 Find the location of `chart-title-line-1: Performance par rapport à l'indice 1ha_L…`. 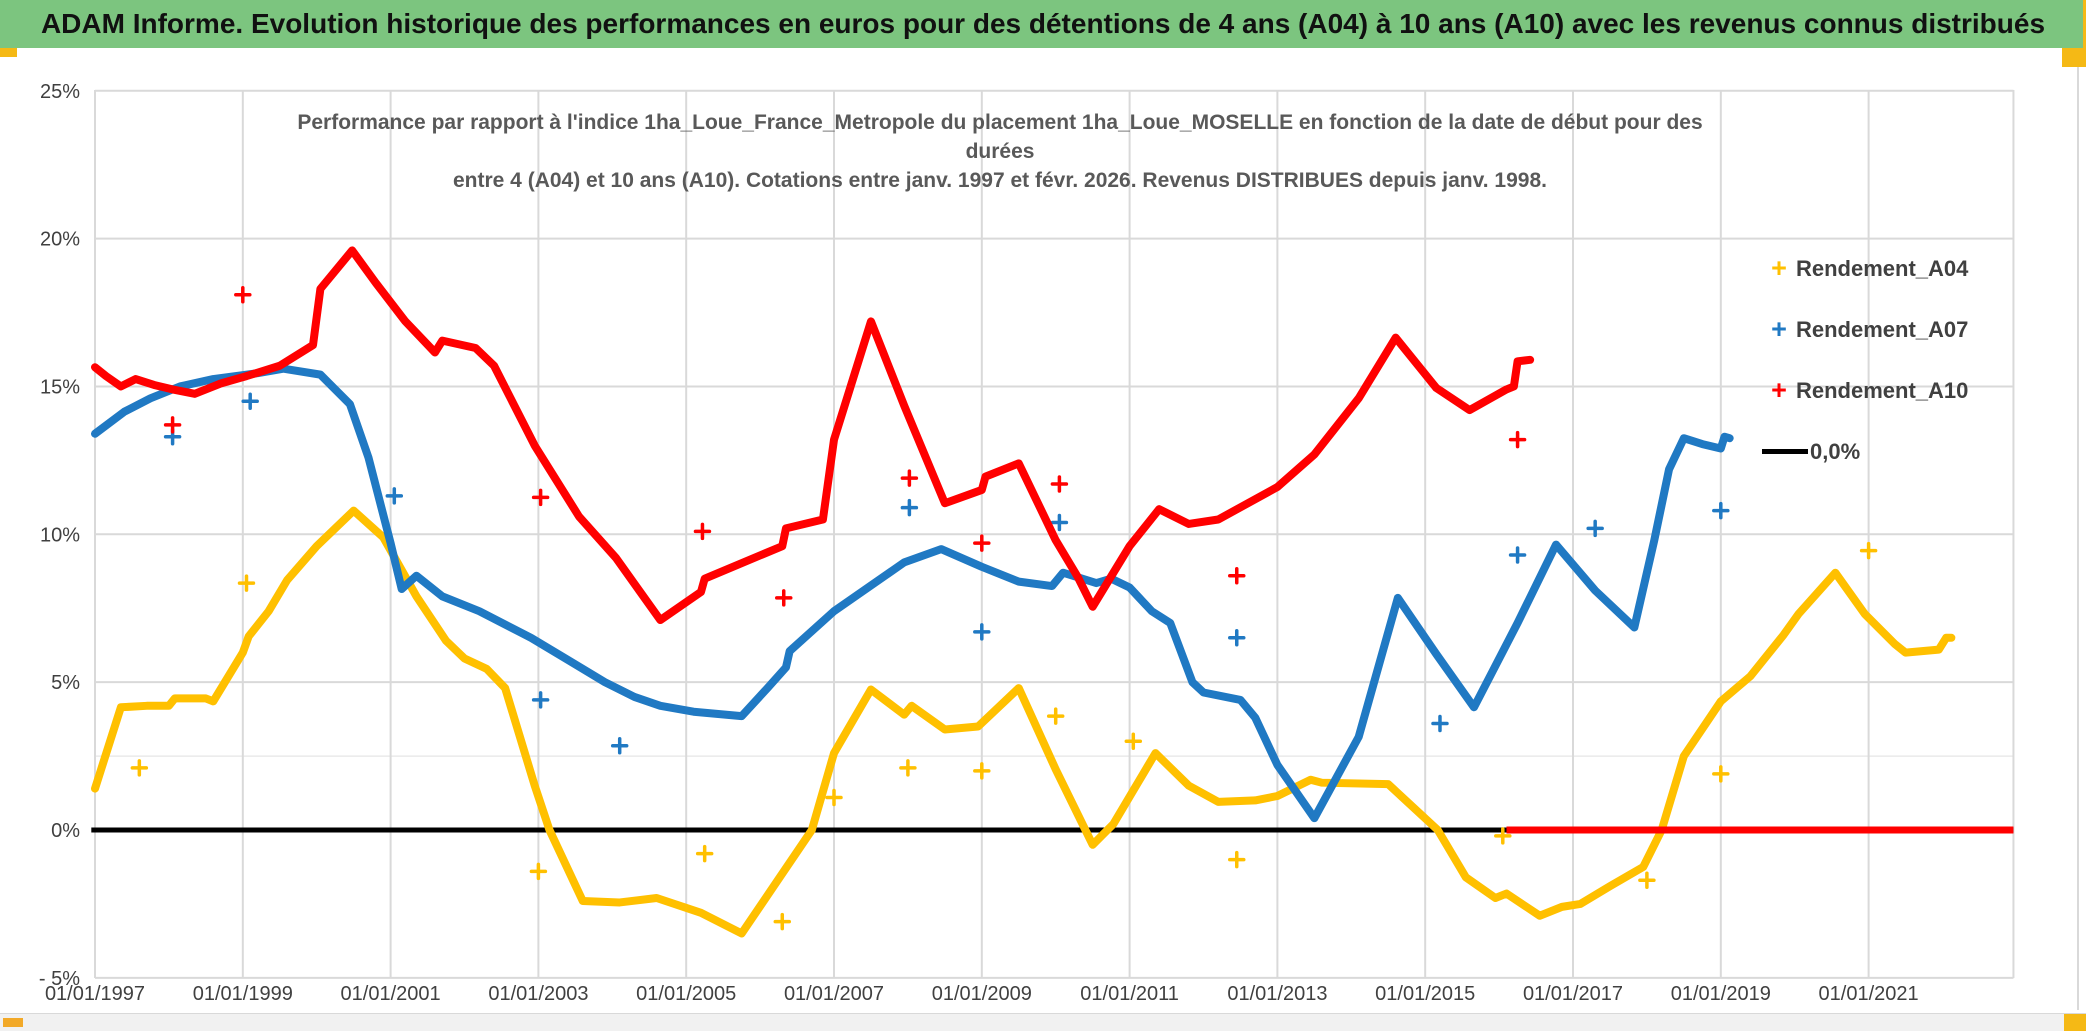

chart-title-line-1: Performance par rapport à l'indice 1ha_L… is located at coordinates (1000, 122).